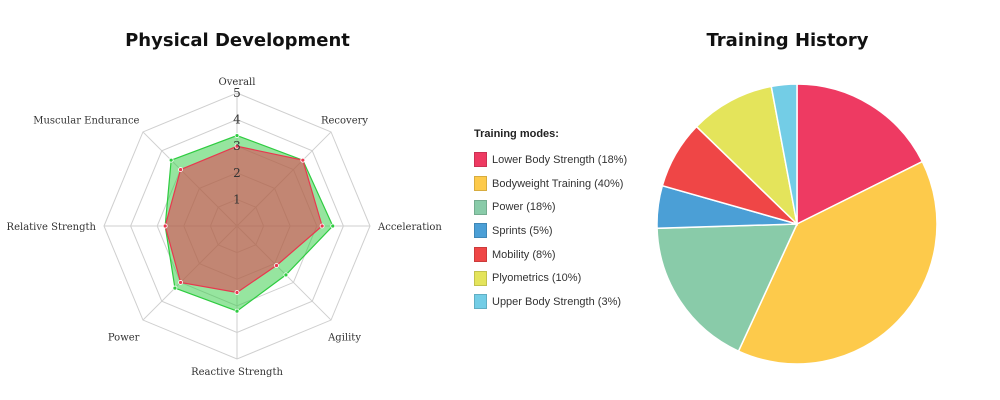 Image resolution: width=1000 pixels, height=400 pixels. Describe the element at coordinates (557, 301) in the screenshot. I see `legend-label: Upper Body Strength (3%)` at that location.